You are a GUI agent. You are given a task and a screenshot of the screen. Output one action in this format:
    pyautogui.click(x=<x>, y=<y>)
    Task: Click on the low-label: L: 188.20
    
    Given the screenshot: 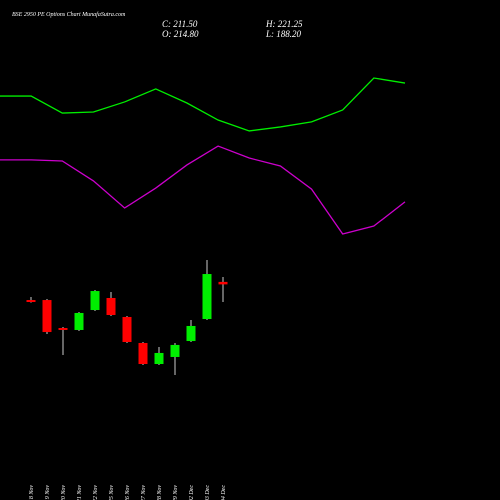 What is the action you would take?
    pyautogui.click(x=283, y=34)
    